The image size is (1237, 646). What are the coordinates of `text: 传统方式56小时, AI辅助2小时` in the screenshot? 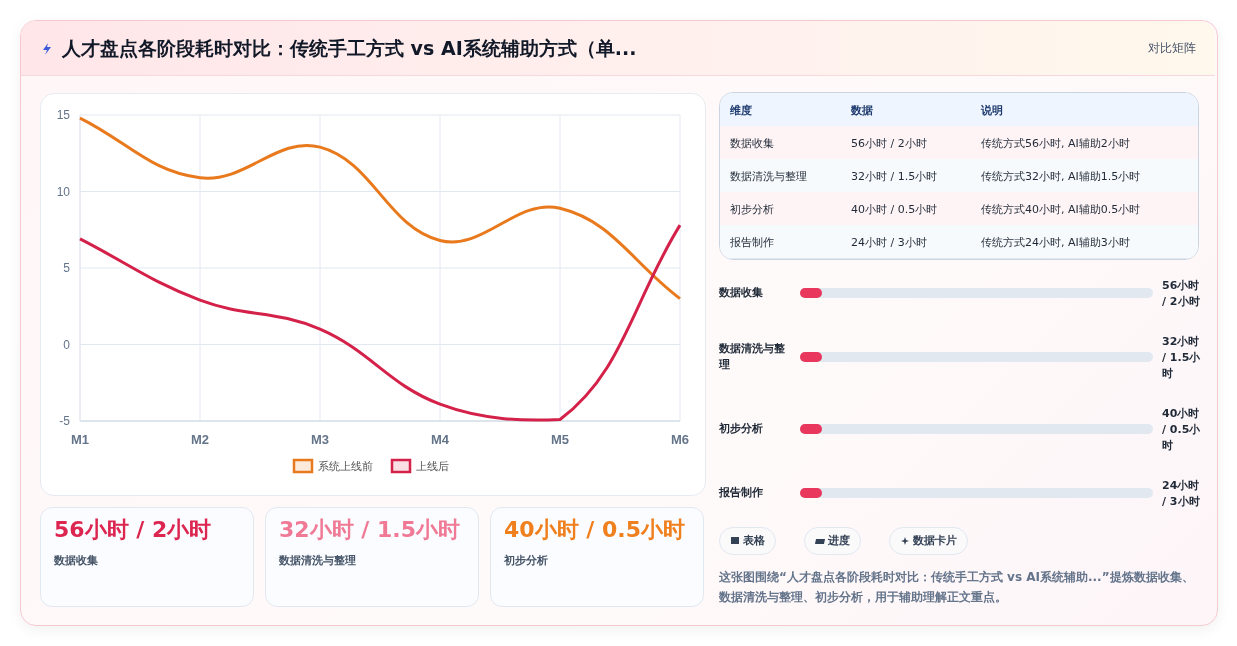 It's located at (1055, 143).